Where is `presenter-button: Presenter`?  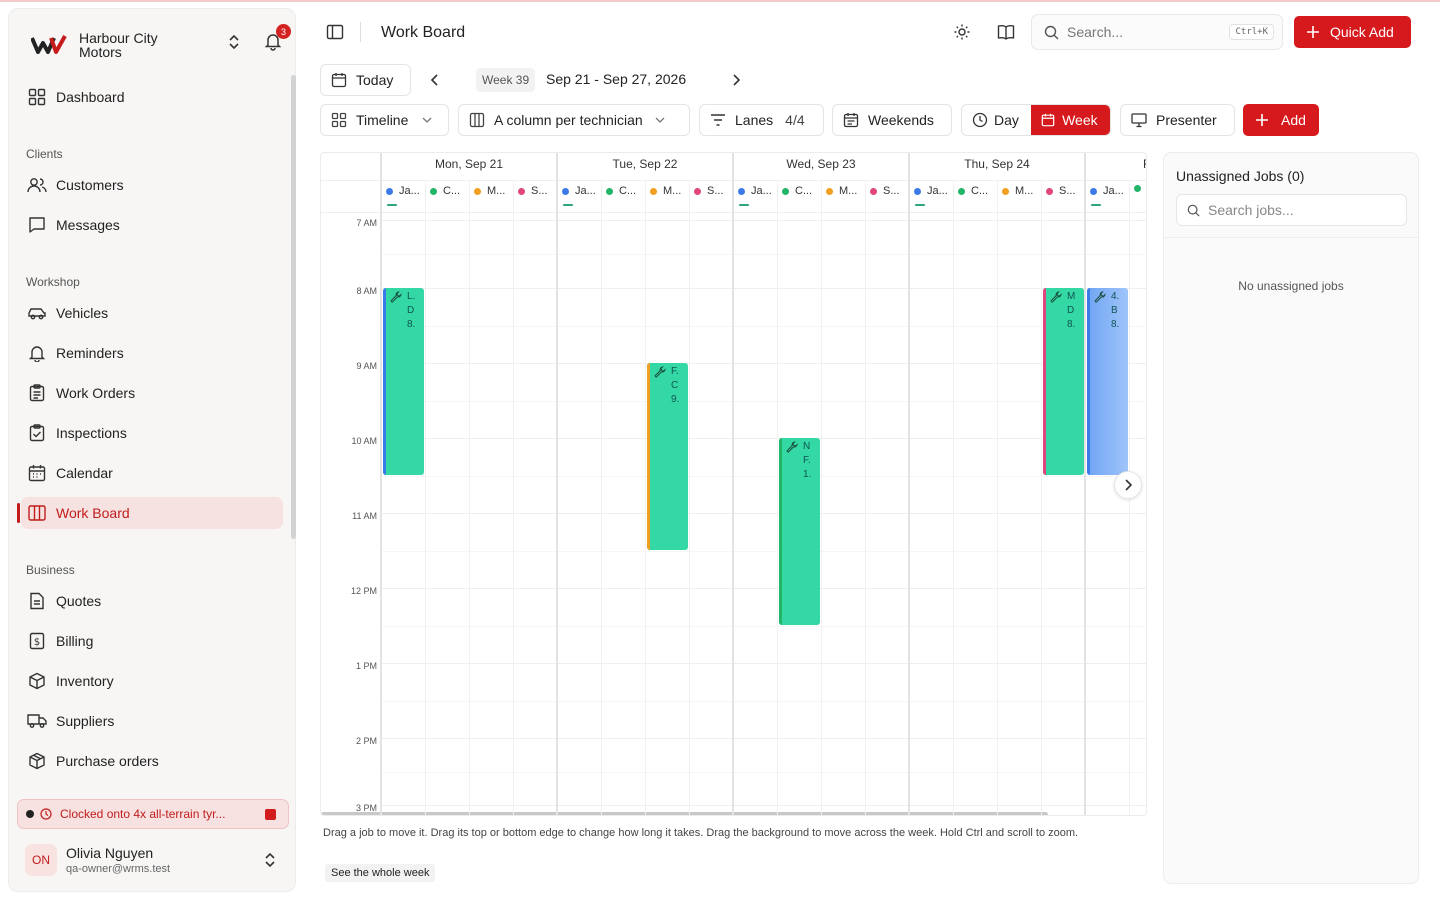
presenter-button: Presenter is located at coordinates (1177, 120).